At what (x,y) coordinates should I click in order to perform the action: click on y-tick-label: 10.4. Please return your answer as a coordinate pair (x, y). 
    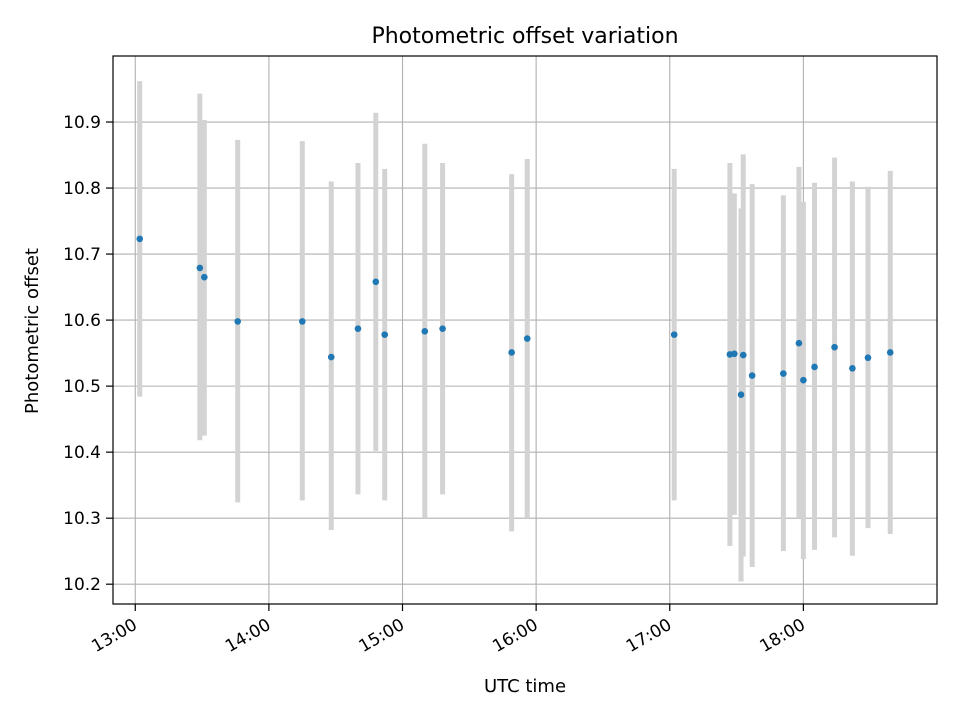
    Looking at the image, I should click on (82, 453).